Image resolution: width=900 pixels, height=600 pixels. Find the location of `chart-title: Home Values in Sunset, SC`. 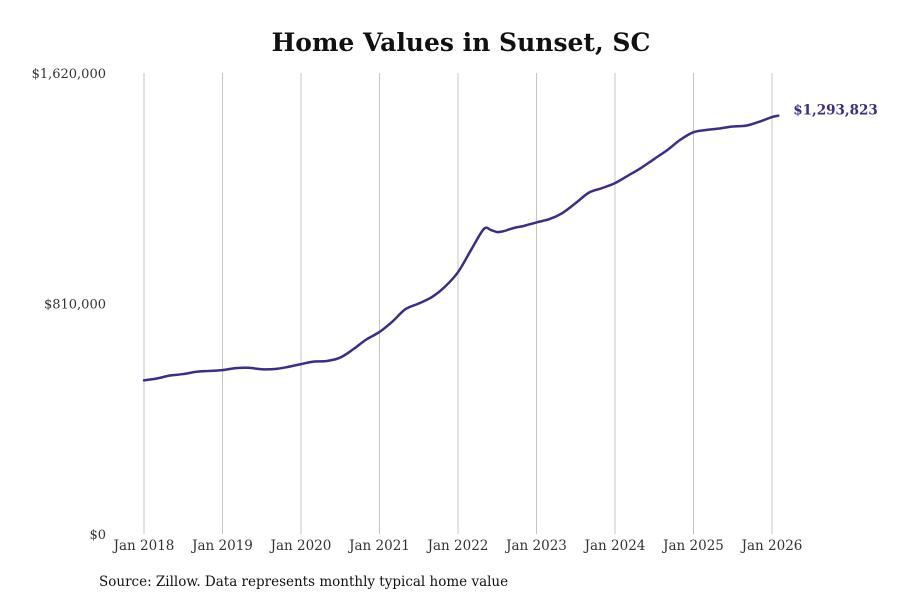

chart-title: Home Values in Sunset, SC is located at coordinates (461, 42).